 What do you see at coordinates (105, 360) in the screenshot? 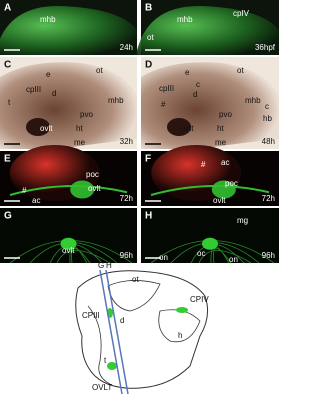
I see `diagram-label: t` at bounding box center [105, 360].